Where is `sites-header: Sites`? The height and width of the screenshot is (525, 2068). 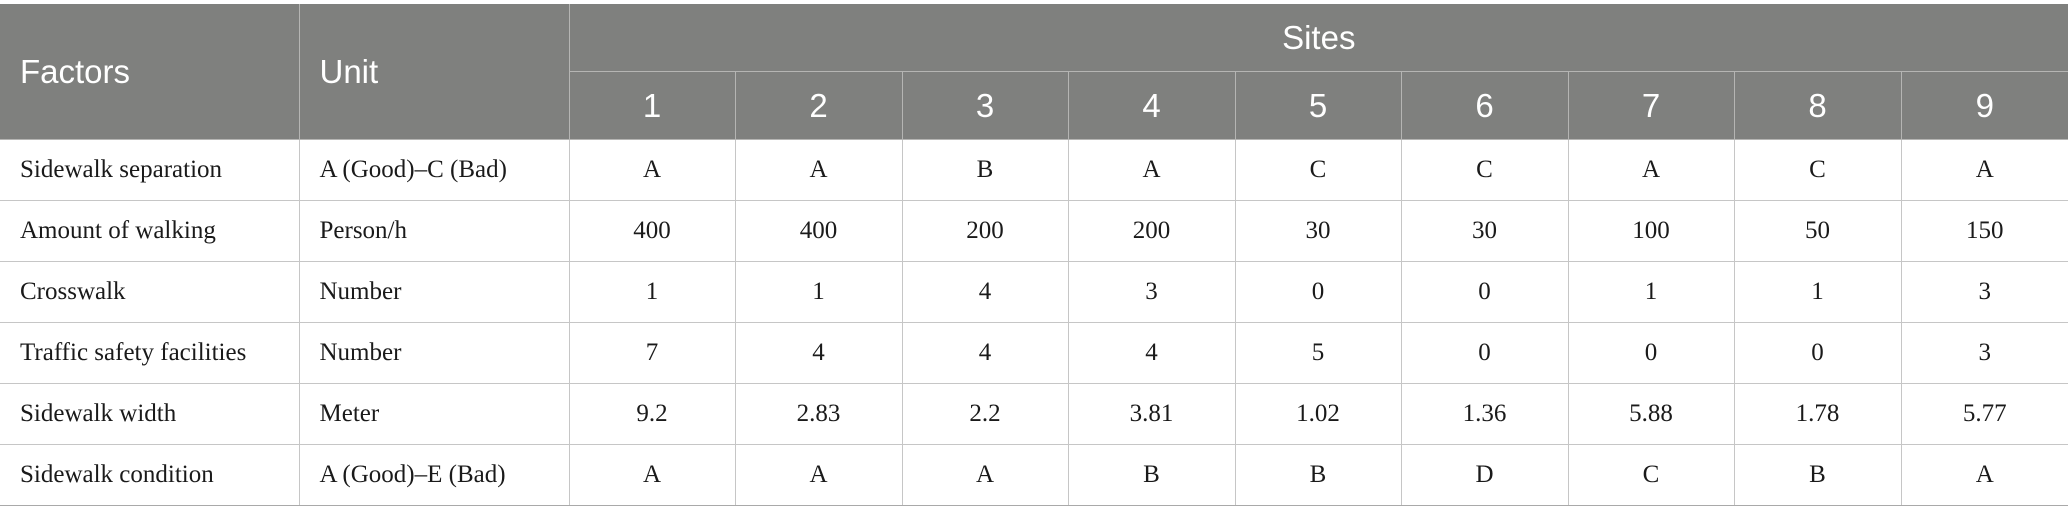
sites-header: Sites is located at coordinates (1318, 38).